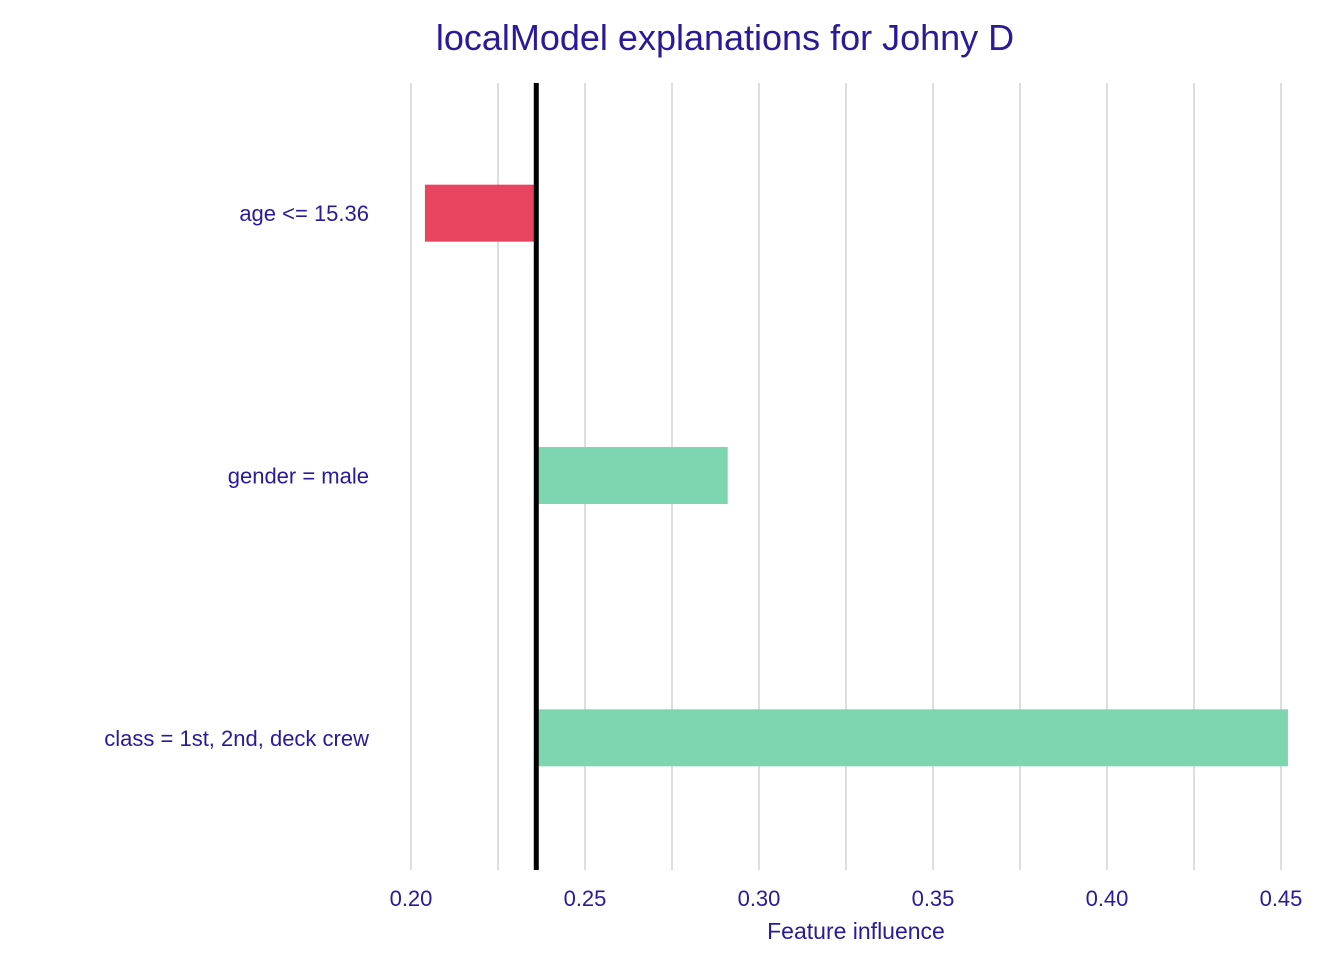 This screenshot has height=960, width=1344. What do you see at coordinates (846, 898) in the screenshot?
I see `x-tick-labels: 0.20 0.25 0.30 0.35 0.40 0.45` at bounding box center [846, 898].